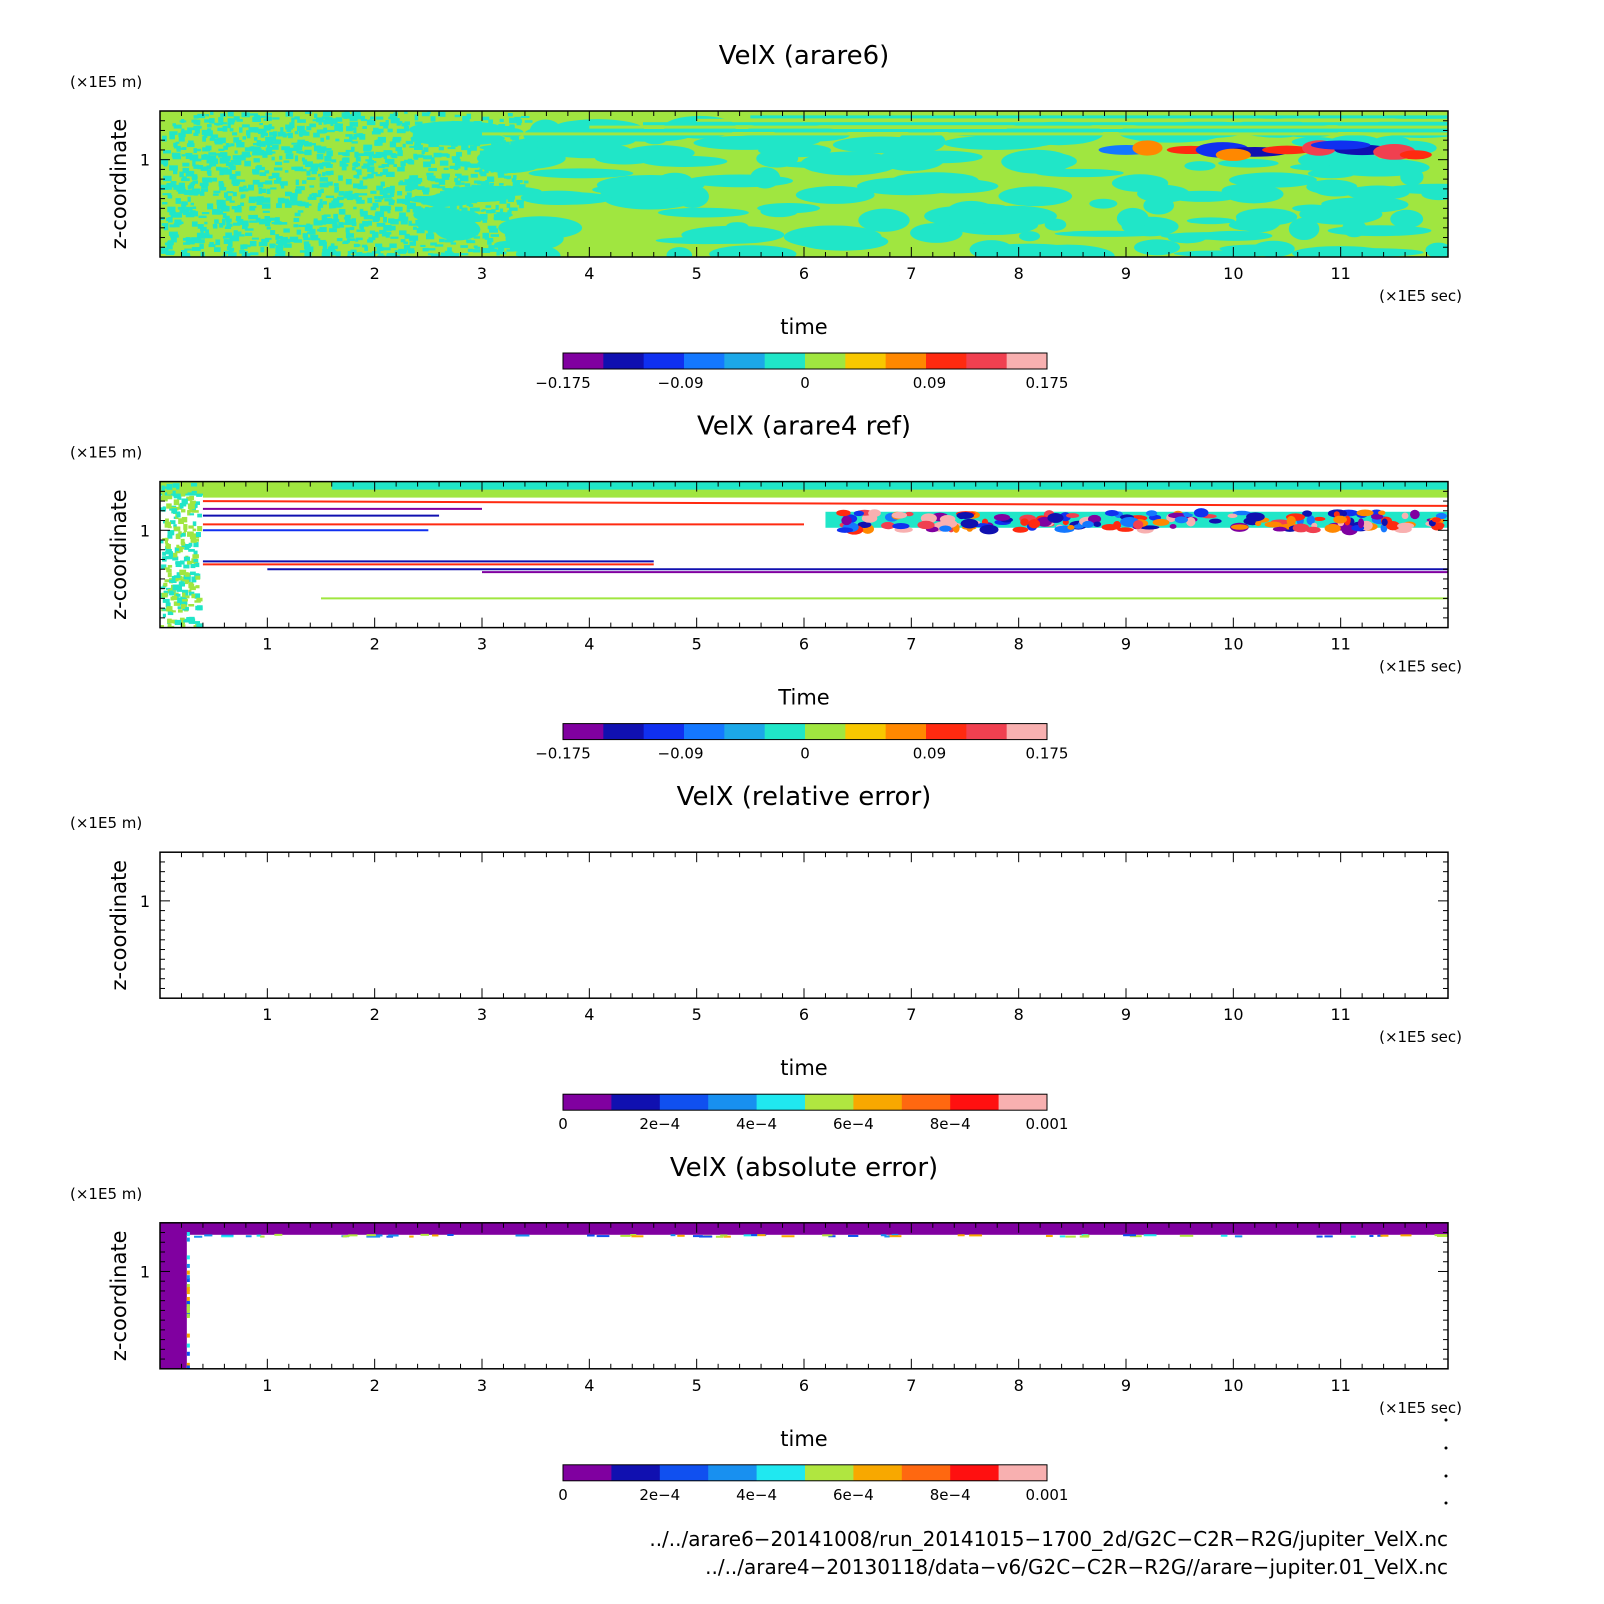 This screenshot has height=1604, width=1604. I want to click on panel-title: VelX (arare6), so click(804, 56).